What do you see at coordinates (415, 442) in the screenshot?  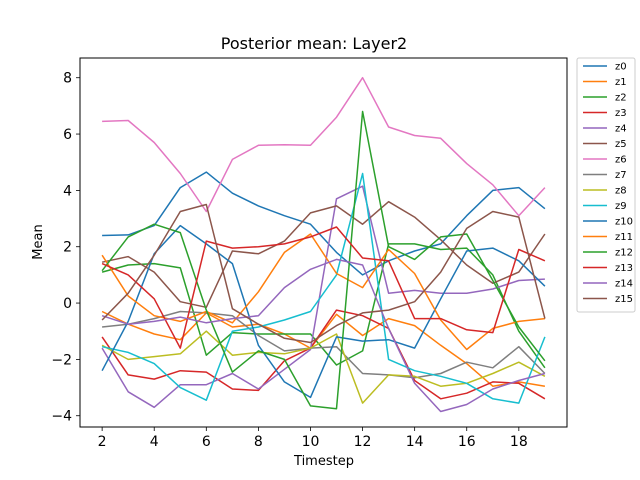 I see `x-tick-label: 14` at bounding box center [415, 442].